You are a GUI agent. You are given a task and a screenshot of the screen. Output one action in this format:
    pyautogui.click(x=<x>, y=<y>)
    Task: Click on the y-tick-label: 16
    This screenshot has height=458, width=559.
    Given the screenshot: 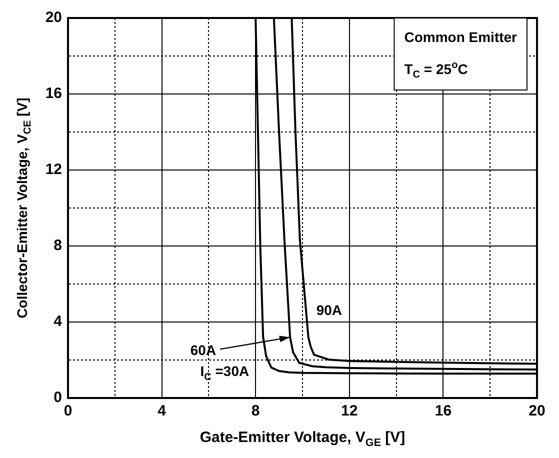 What is the action you would take?
    pyautogui.click(x=53, y=93)
    